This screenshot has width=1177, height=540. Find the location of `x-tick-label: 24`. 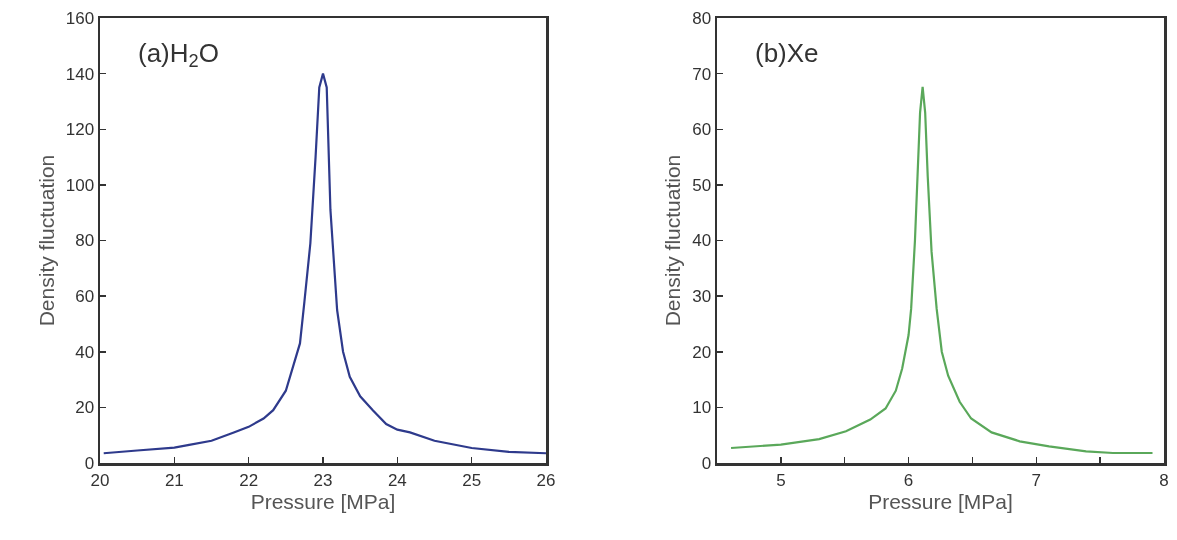

x-tick-label: 24 is located at coordinates (397, 480).